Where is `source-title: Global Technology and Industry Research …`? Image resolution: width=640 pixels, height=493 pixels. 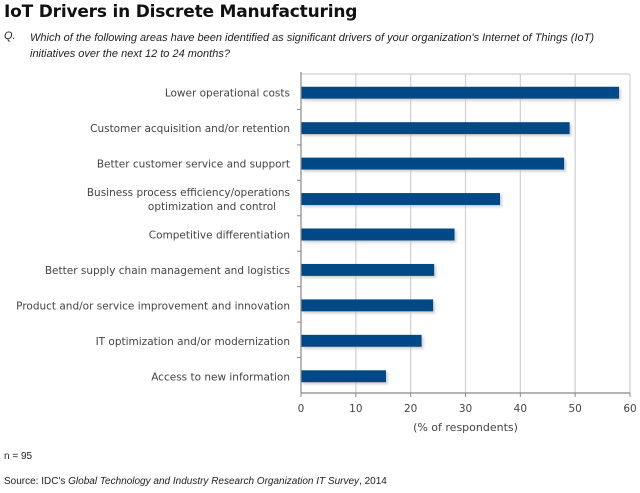
source-title: Global Technology and Industry Research … is located at coordinates (214, 481).